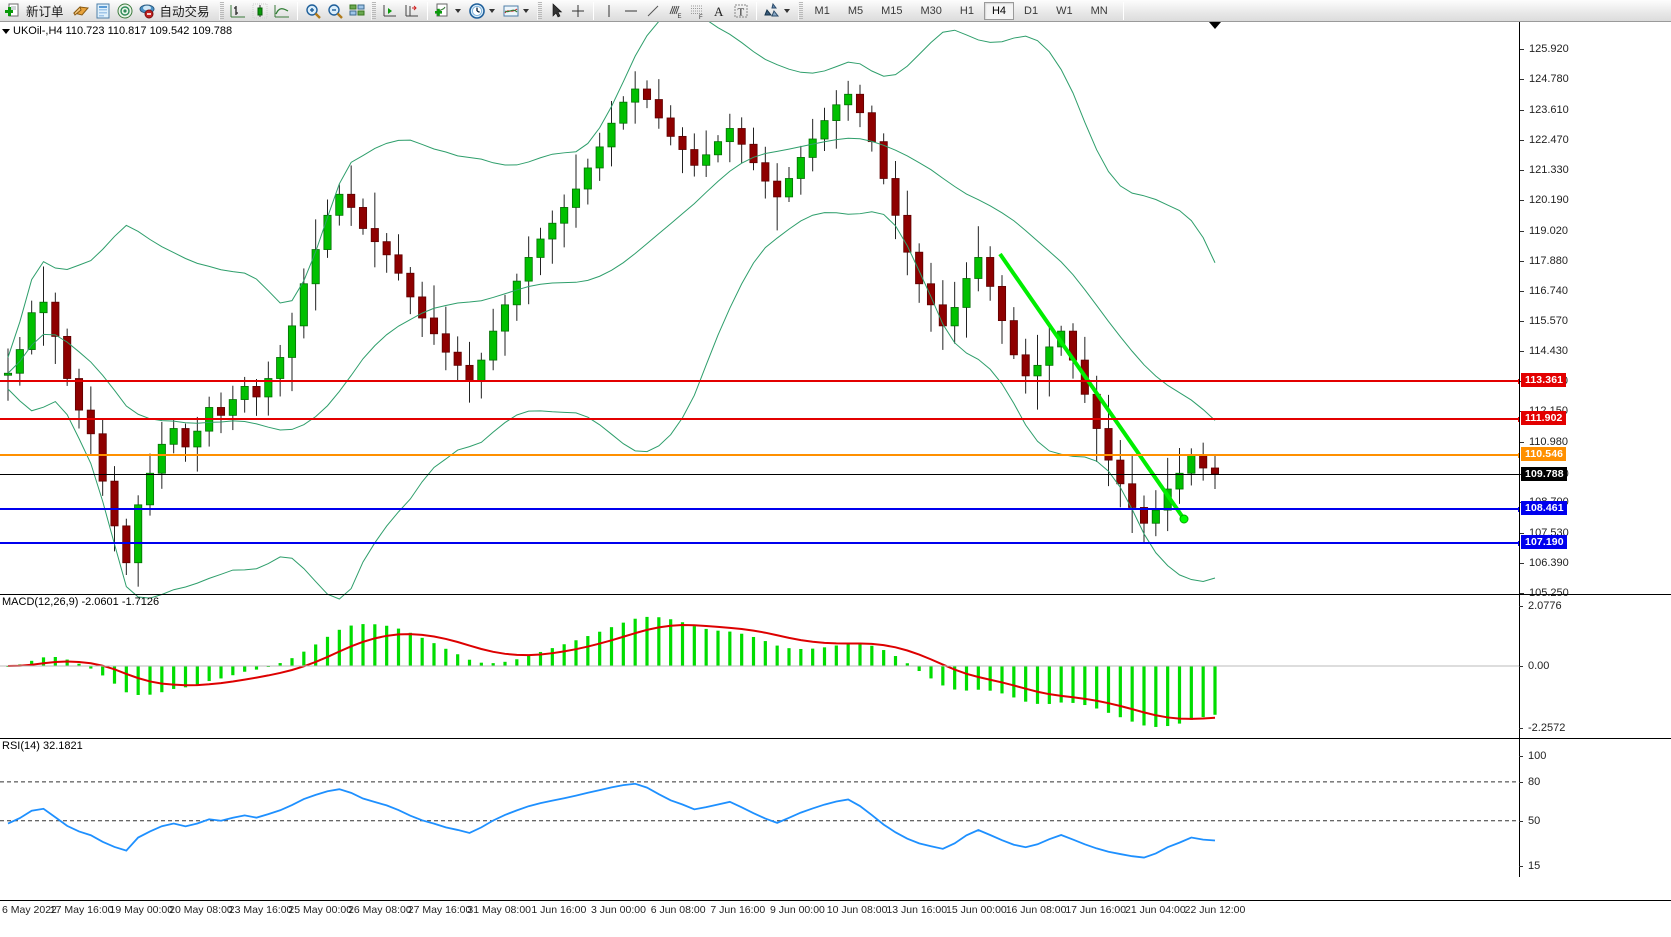 Image resolution: width=1671 pixels, height=937 pixels. I want to click on elliott-wave-button: E, so click(675, 11).